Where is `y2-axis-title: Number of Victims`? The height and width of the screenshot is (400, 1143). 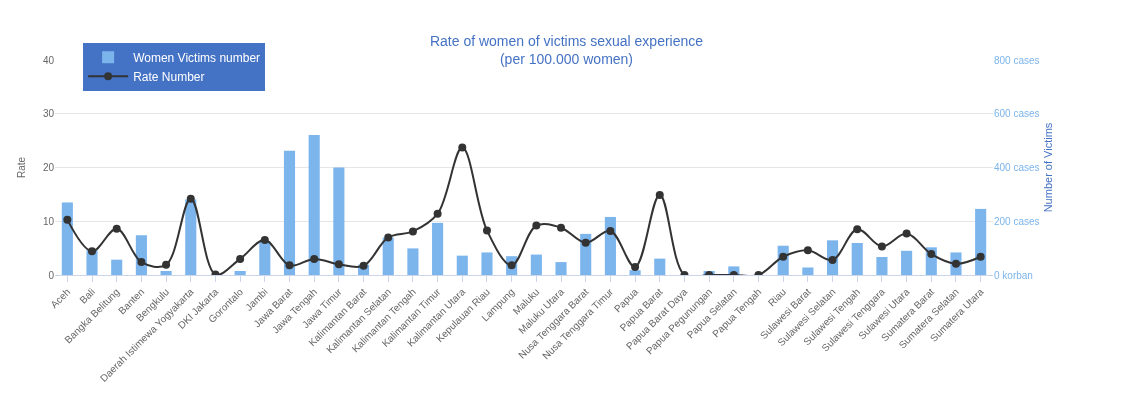 y2-axis-title: Number of Victims is located at coordinates (1047, 167).